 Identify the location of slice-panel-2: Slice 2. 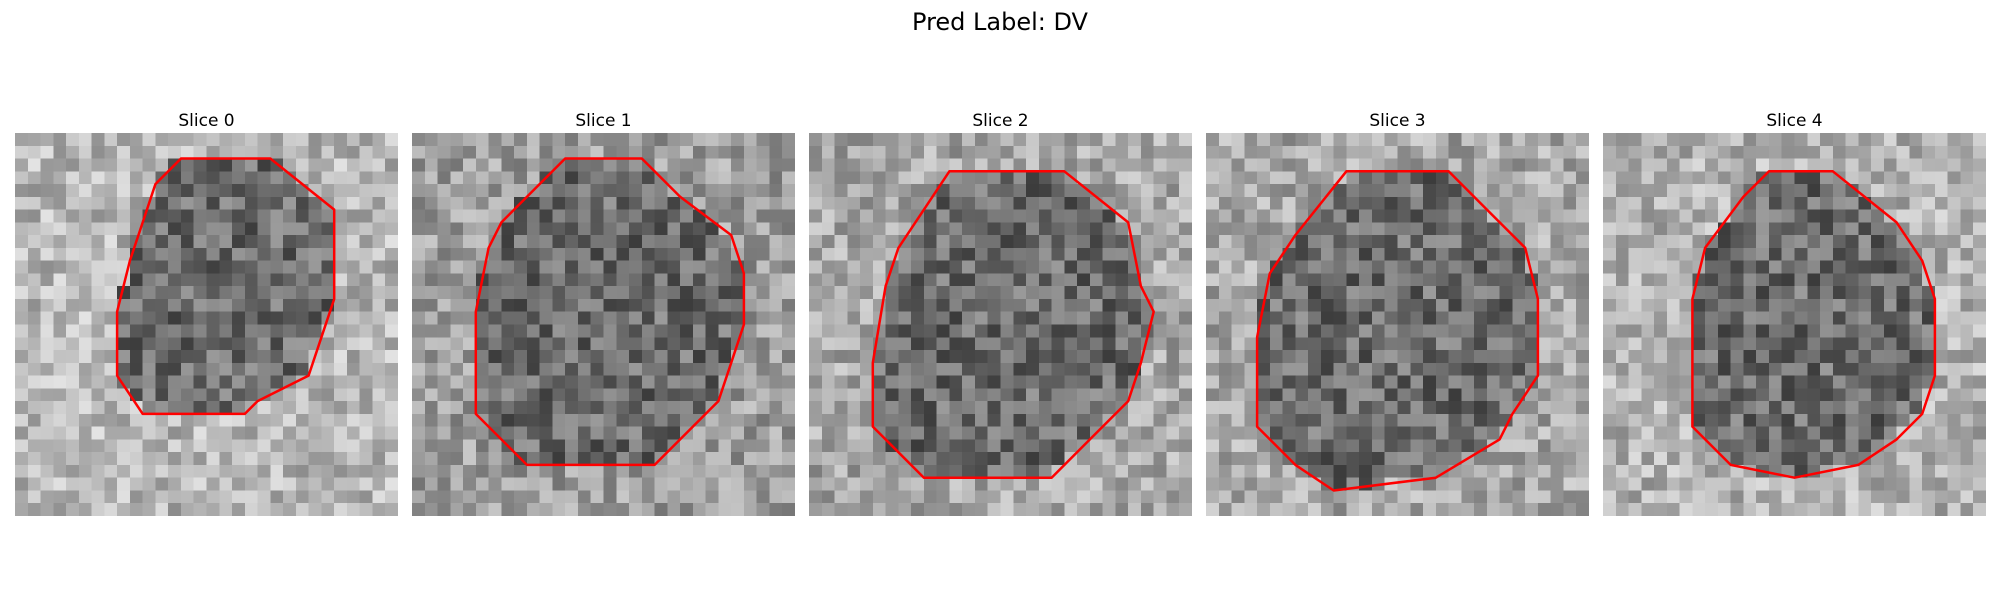
(1000, 312).